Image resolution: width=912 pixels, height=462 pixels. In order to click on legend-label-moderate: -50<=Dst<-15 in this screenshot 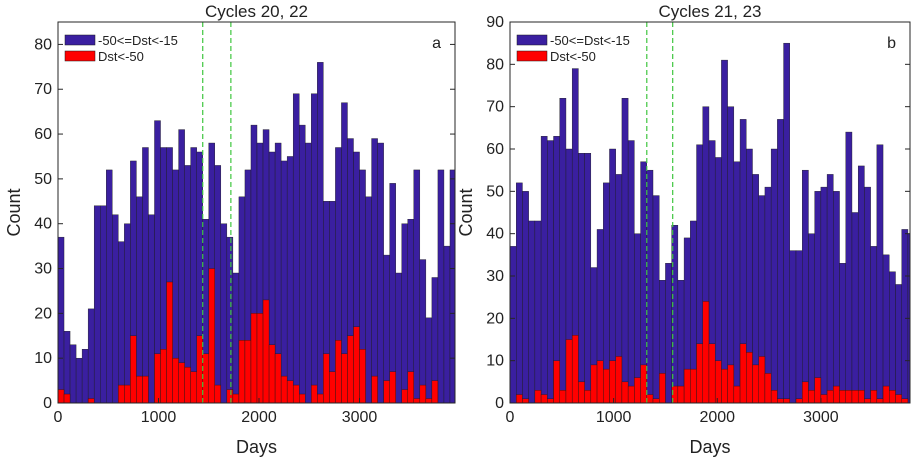, I will do `click(138, 40)`.